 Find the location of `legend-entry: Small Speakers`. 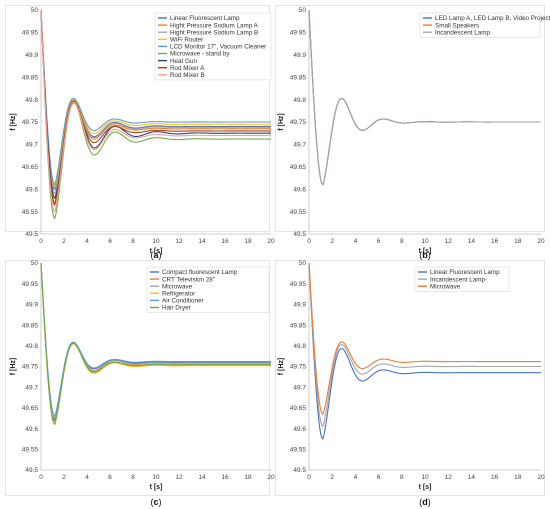

legend-entry: Small Speakers is located at coordinates (457, 25).